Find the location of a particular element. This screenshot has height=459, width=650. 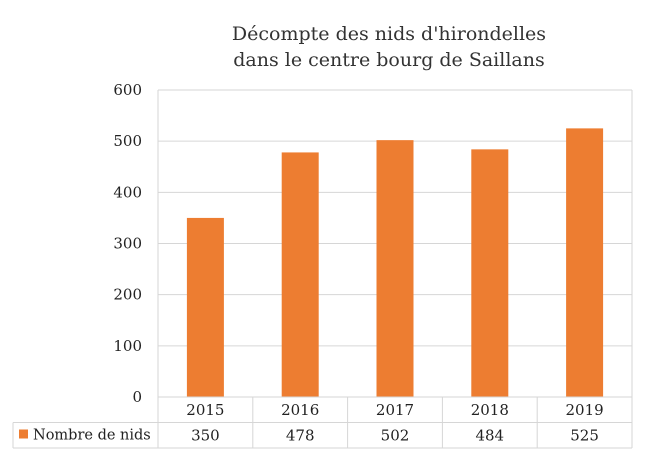

data-label: 478 is located at coordinates (300, 436).